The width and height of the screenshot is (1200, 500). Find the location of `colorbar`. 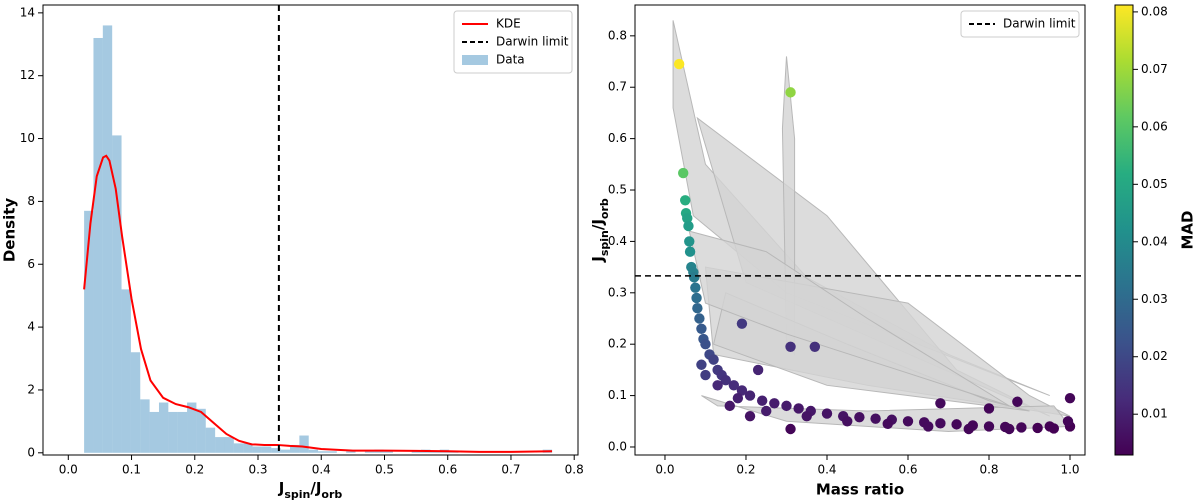

colorbar is located at coordinates (1124, 230).